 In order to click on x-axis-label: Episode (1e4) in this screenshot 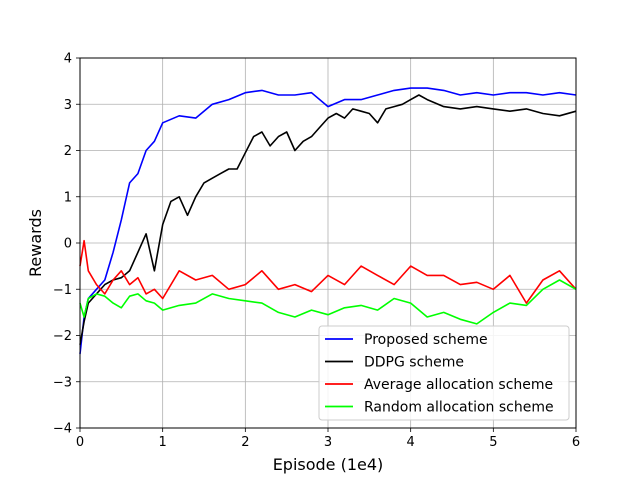, I will do `click(328, 464)`.